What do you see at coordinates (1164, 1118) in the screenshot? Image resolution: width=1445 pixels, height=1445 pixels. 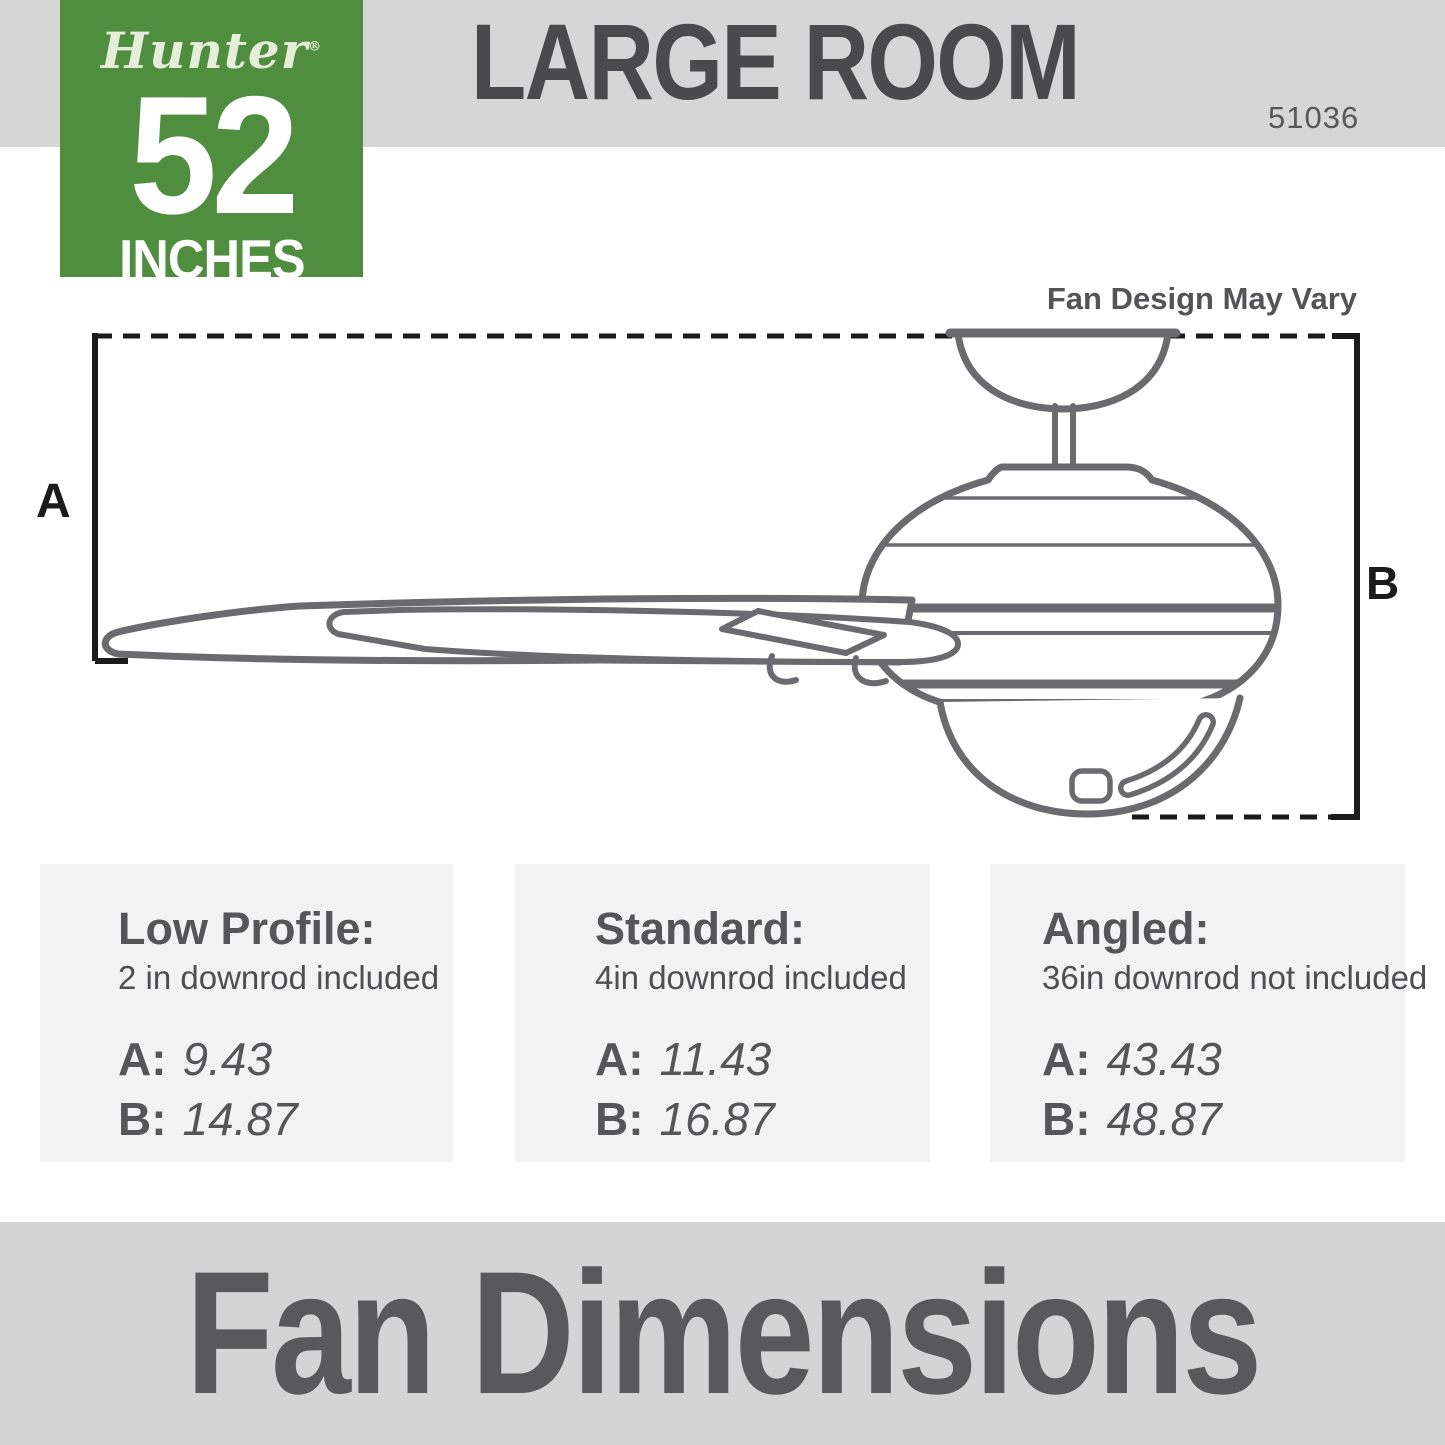 I see `dim-b-value: 48.87` at bounding box center [1164, 1118].